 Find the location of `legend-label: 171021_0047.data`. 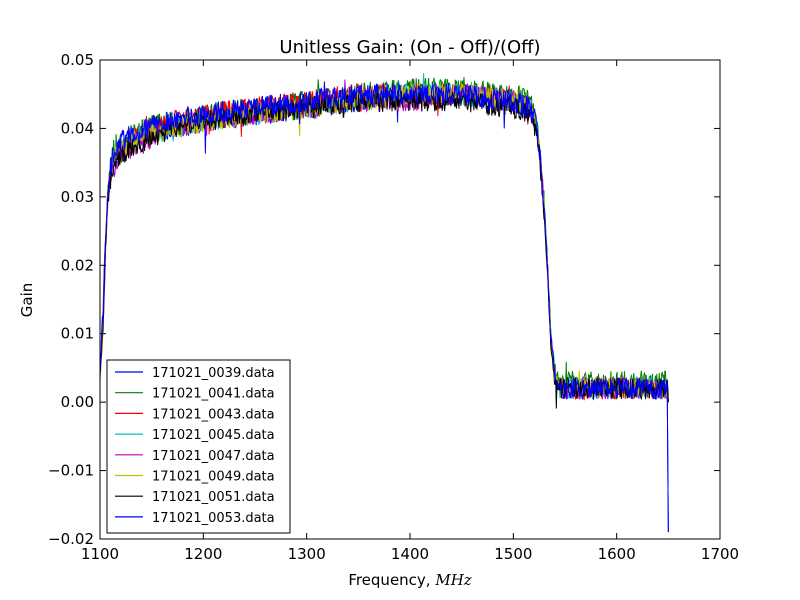

legend-label: 171021_0047.data is located at coordinates (213, 456).